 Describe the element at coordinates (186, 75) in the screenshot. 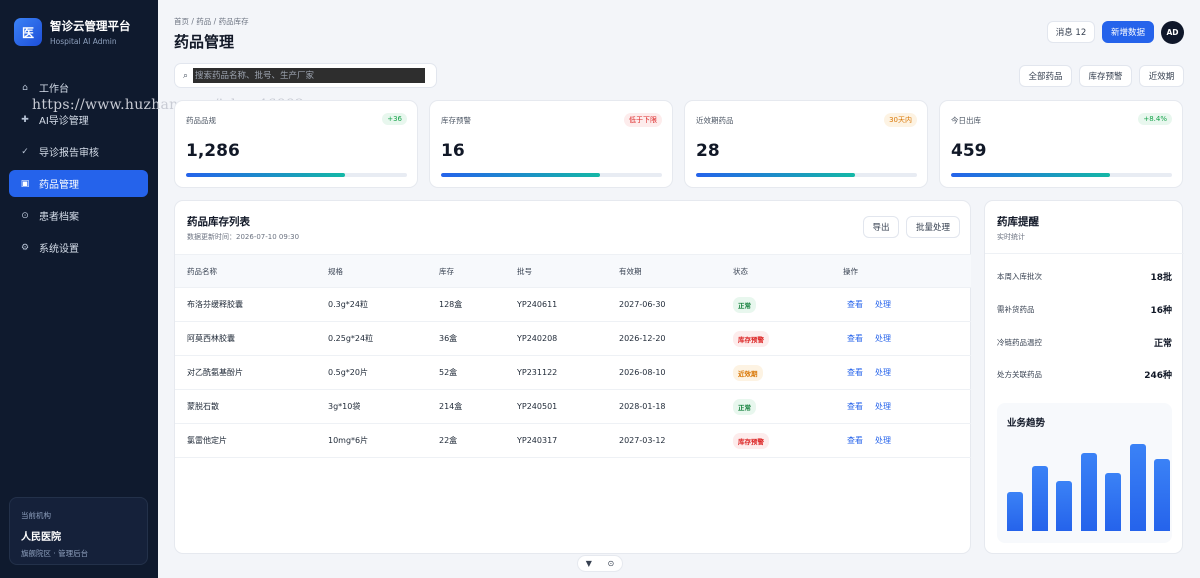

I see `search-icon: ⌕` at that location.